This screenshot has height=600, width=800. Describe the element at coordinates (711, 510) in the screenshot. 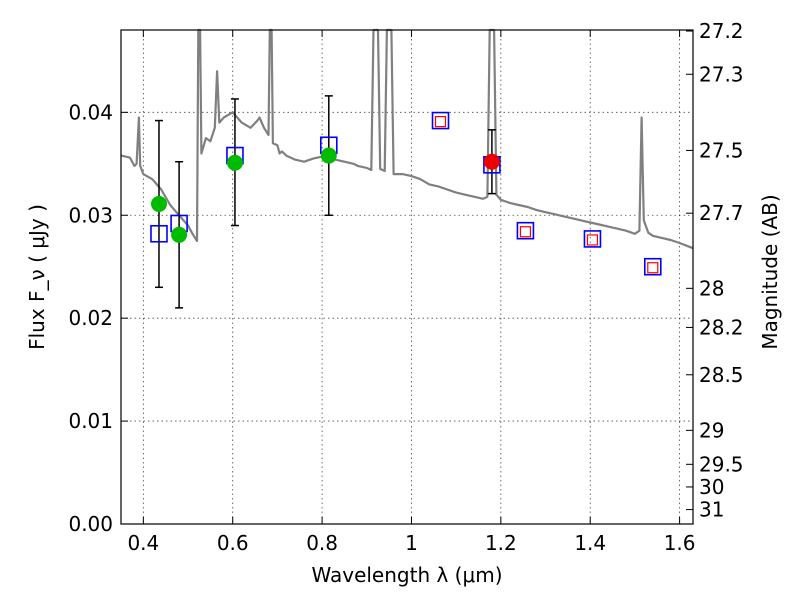

I see `y2-tick-label: 31` at that location.